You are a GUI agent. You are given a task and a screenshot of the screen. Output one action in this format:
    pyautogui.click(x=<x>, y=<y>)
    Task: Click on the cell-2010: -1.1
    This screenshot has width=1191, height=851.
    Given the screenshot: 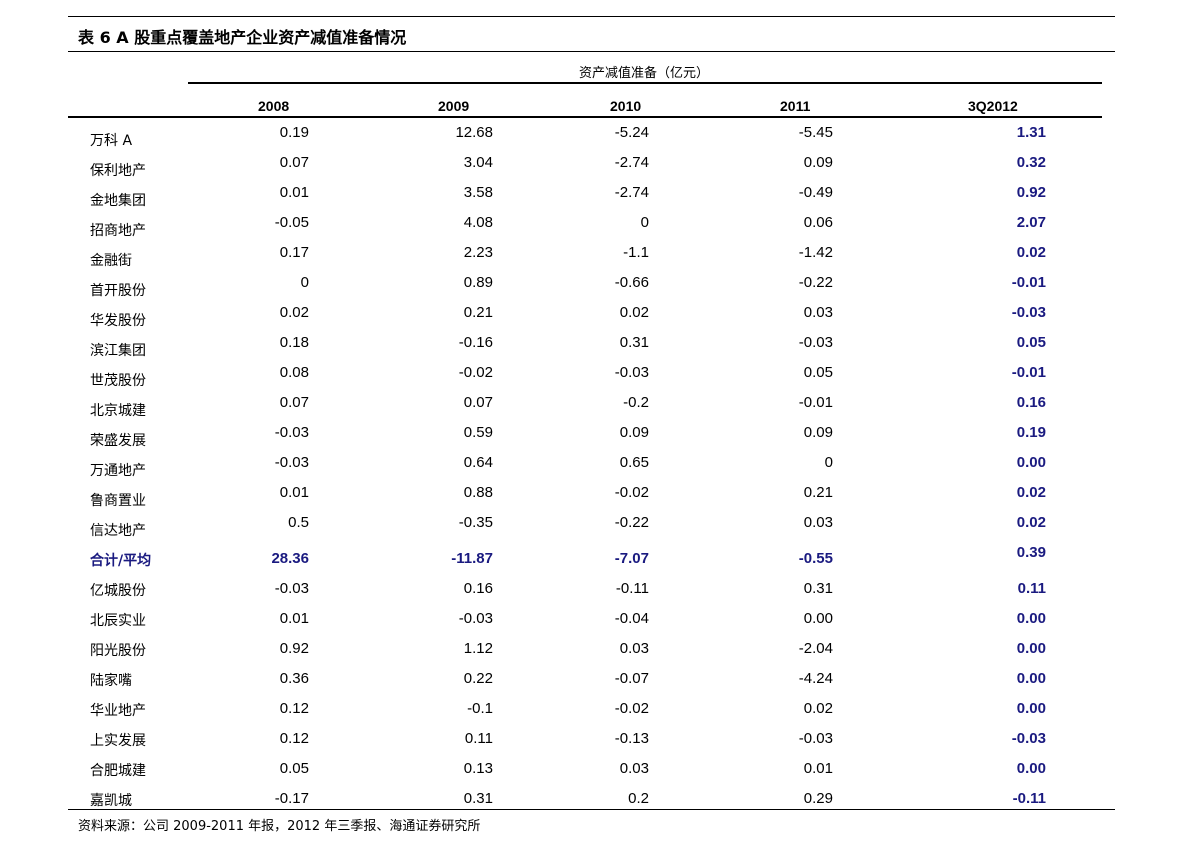 What is the action you would take?
    pyautogui.click(x=636, y=252)
    